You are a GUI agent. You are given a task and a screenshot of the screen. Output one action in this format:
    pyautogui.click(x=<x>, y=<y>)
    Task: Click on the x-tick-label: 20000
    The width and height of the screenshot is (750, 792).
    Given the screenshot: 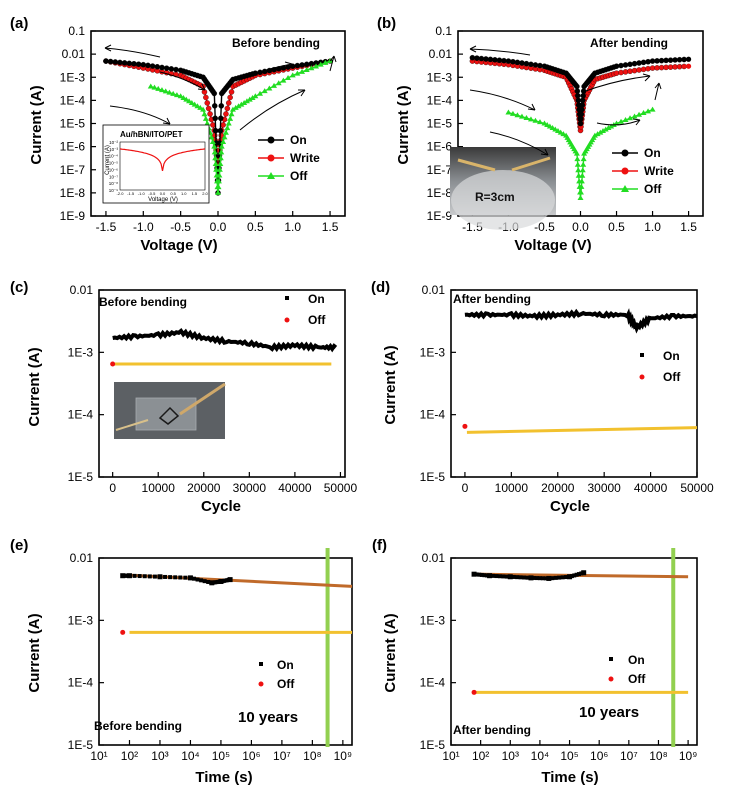 What is the action you would take?
    pyautogui.click(x=204, y=488)
    